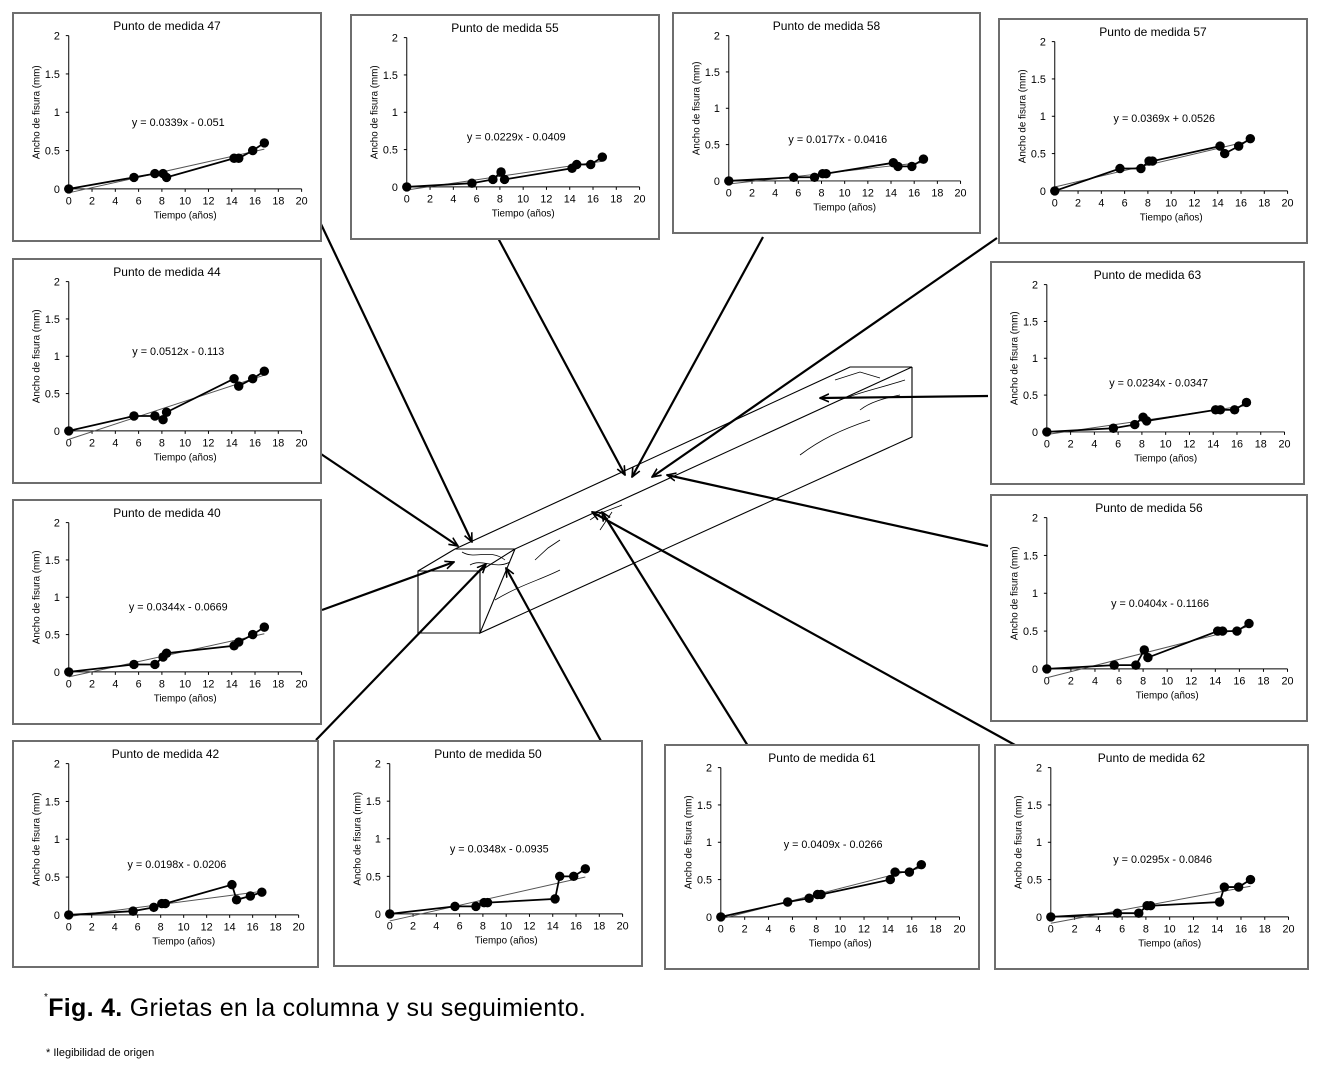 The width and height of the screenshot is (1321, 1070). Describe the element at coordinates (378, 915) in the screenshot. I see `y-tick-label: 0` at that location.